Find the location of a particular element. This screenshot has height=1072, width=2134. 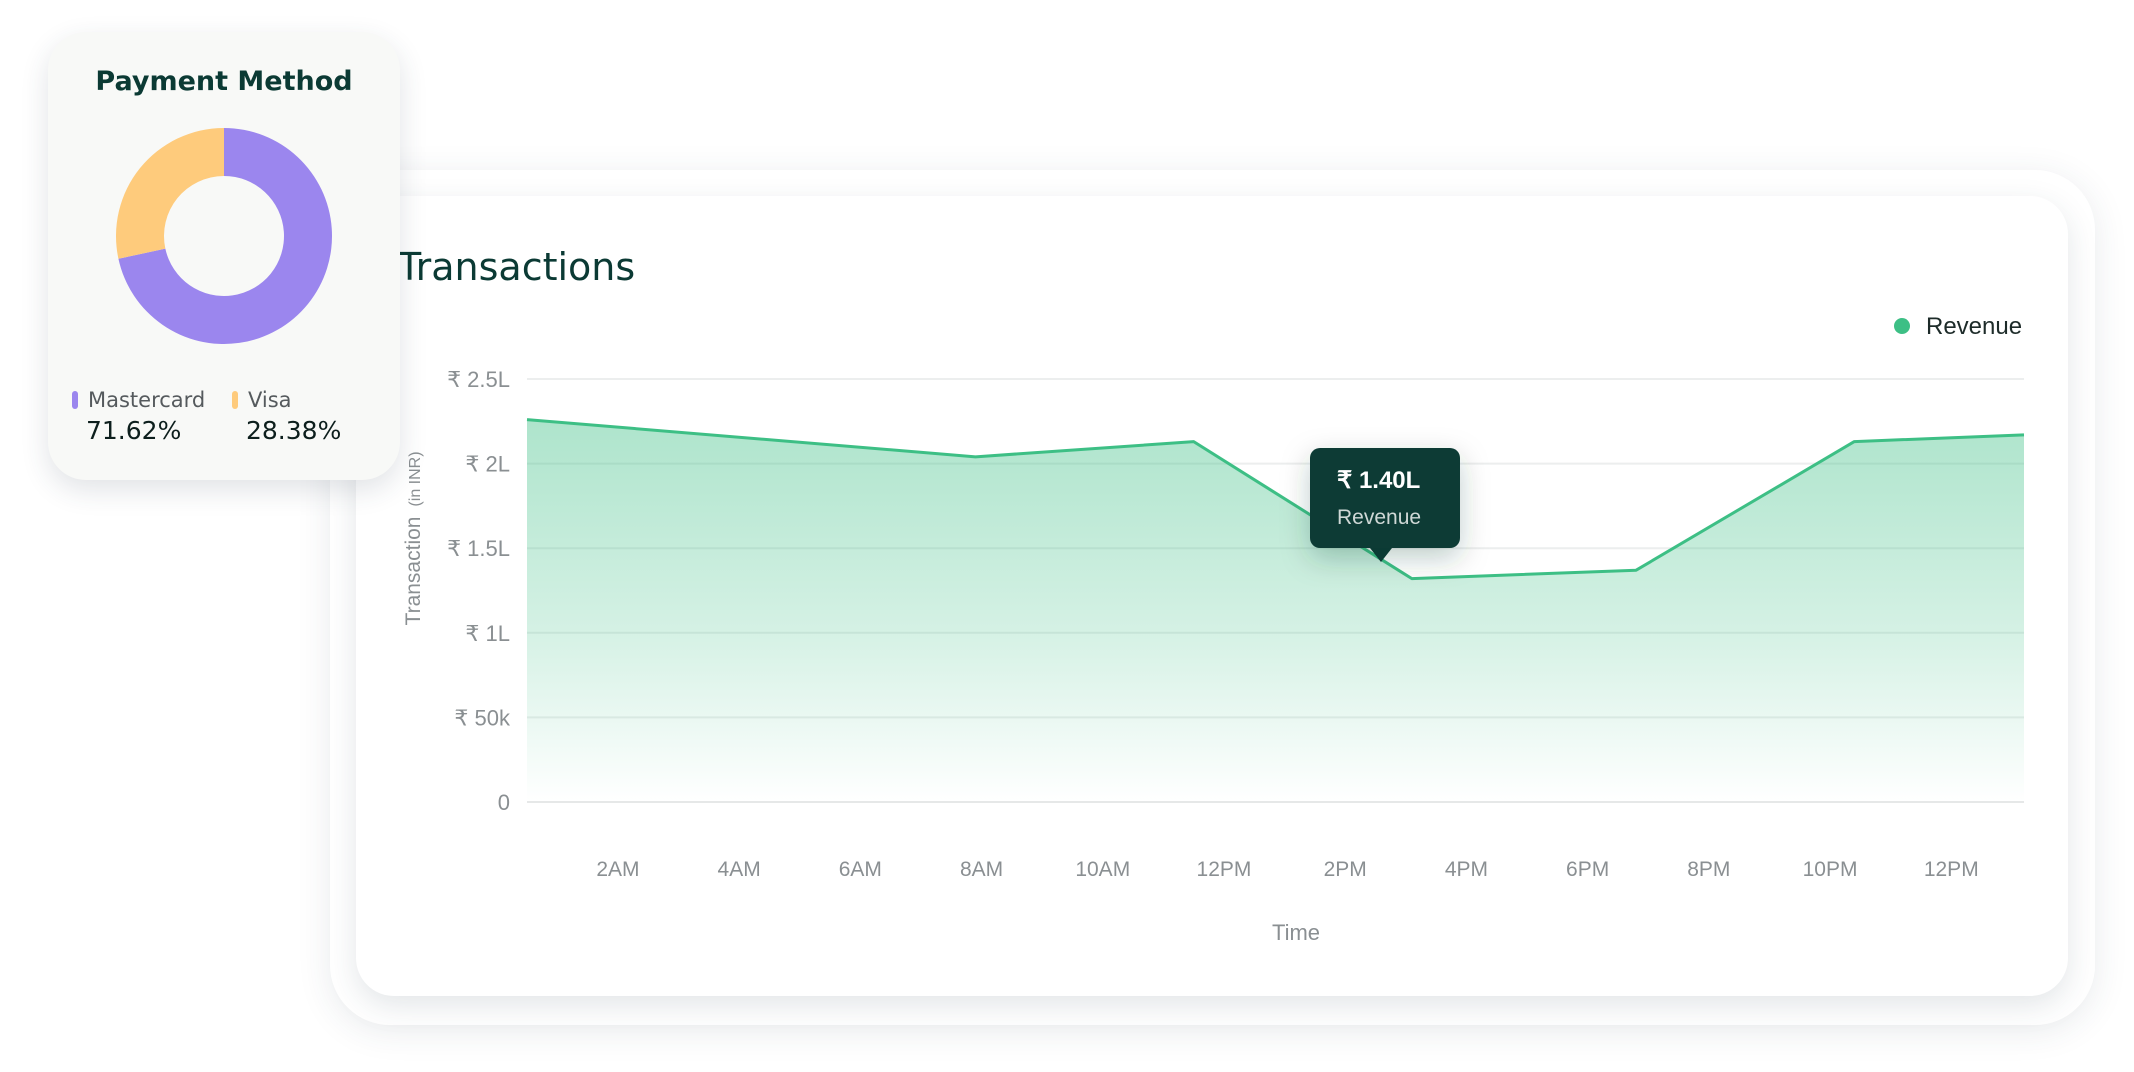

legend-label-revenue: Revenue is located at coordinates (1974, 326).